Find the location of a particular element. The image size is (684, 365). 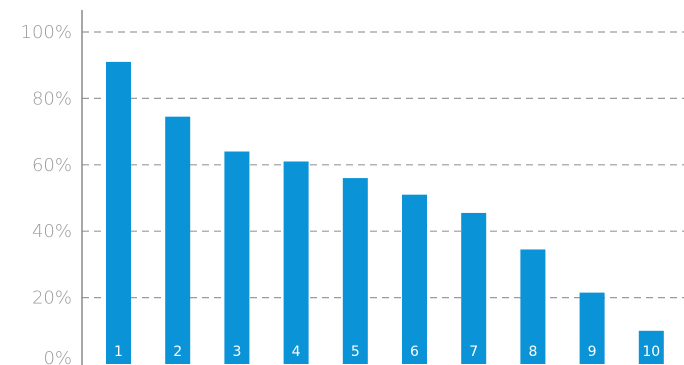

bar-label-3: 3 is located at coordinates (236, 352).